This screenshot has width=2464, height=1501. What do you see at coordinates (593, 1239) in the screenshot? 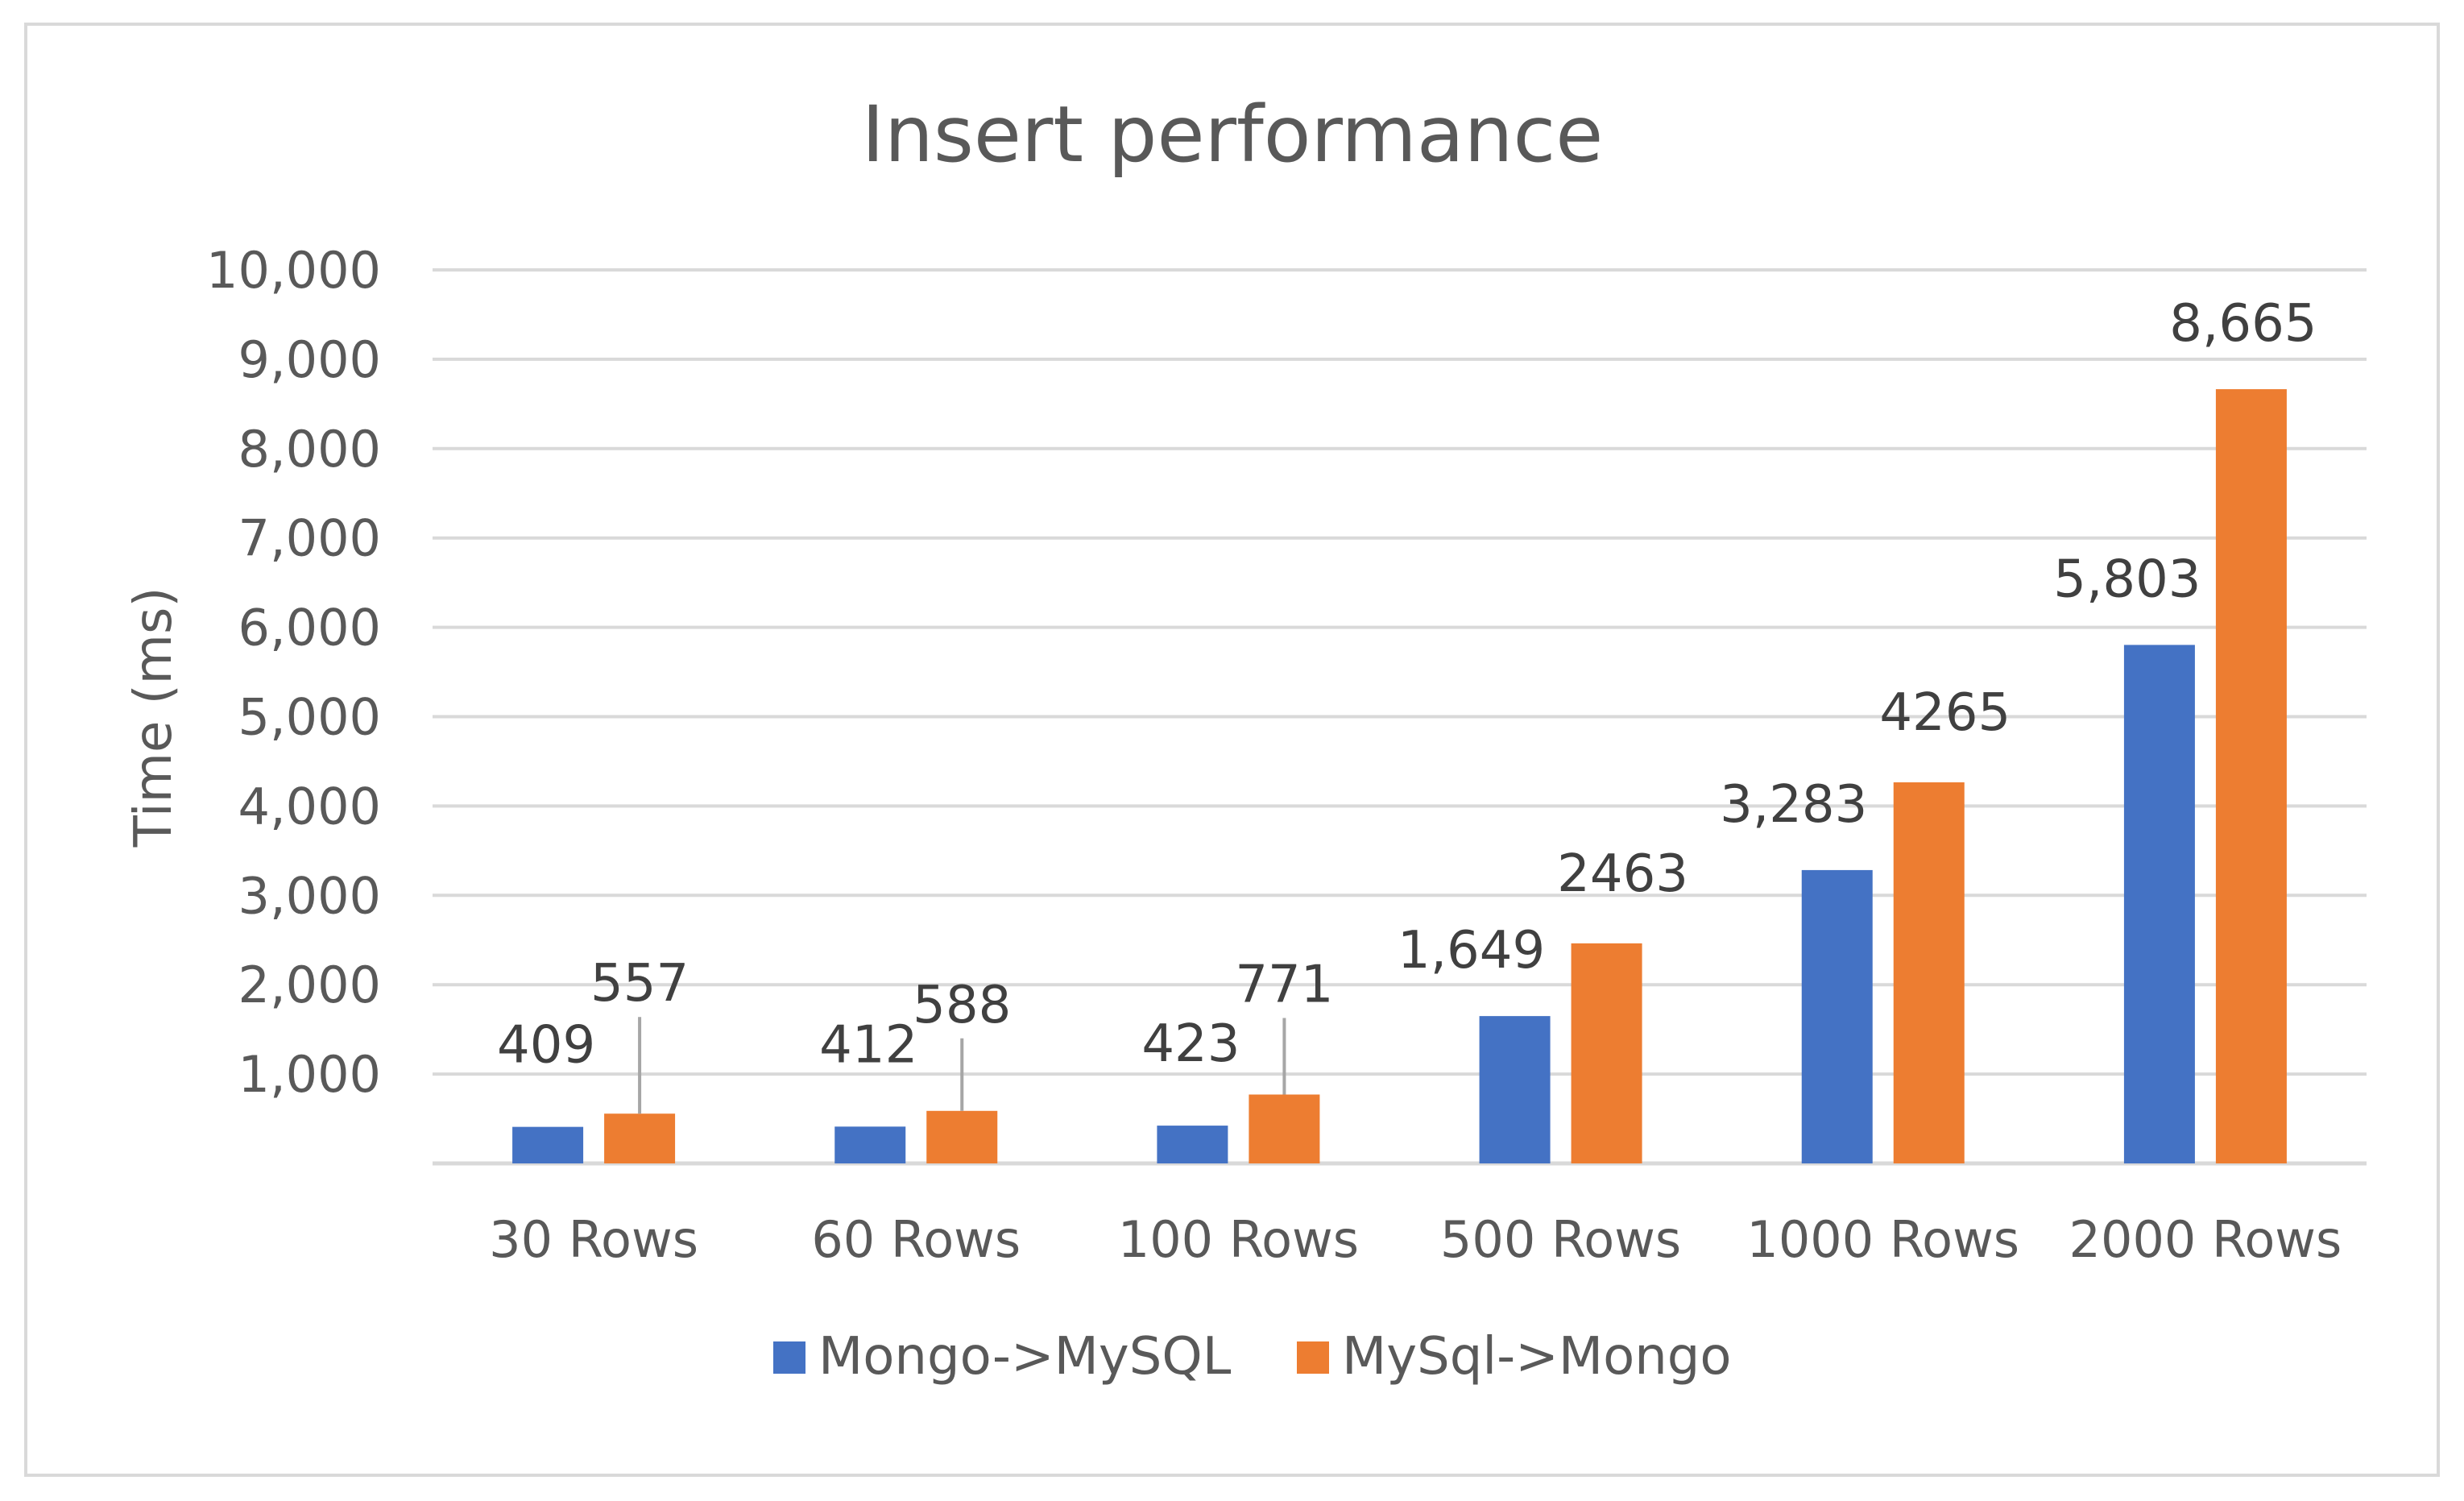
I see `x-tick-label: 30 Rows` at bounding box center [593, 1239].